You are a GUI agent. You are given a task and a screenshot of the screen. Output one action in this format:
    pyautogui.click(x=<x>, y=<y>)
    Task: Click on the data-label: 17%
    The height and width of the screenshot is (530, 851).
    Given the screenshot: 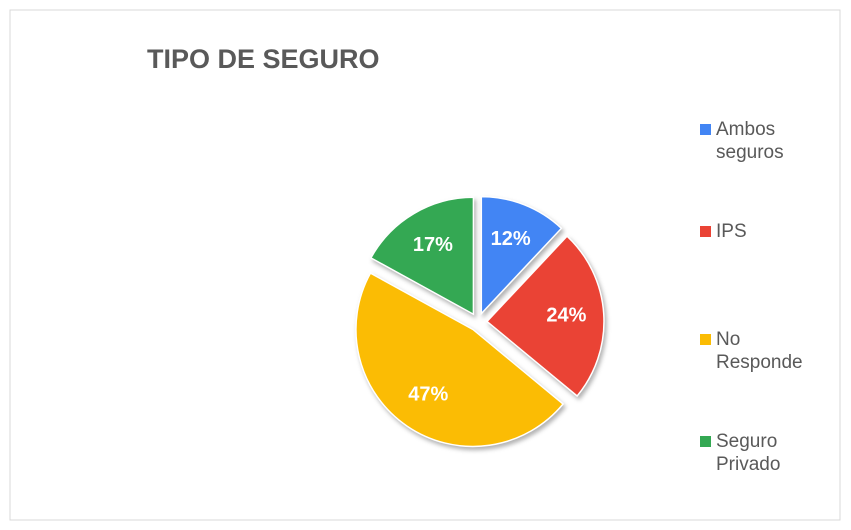 What is the action you would take?
    pyautogui.click(x=433, y=245)
    